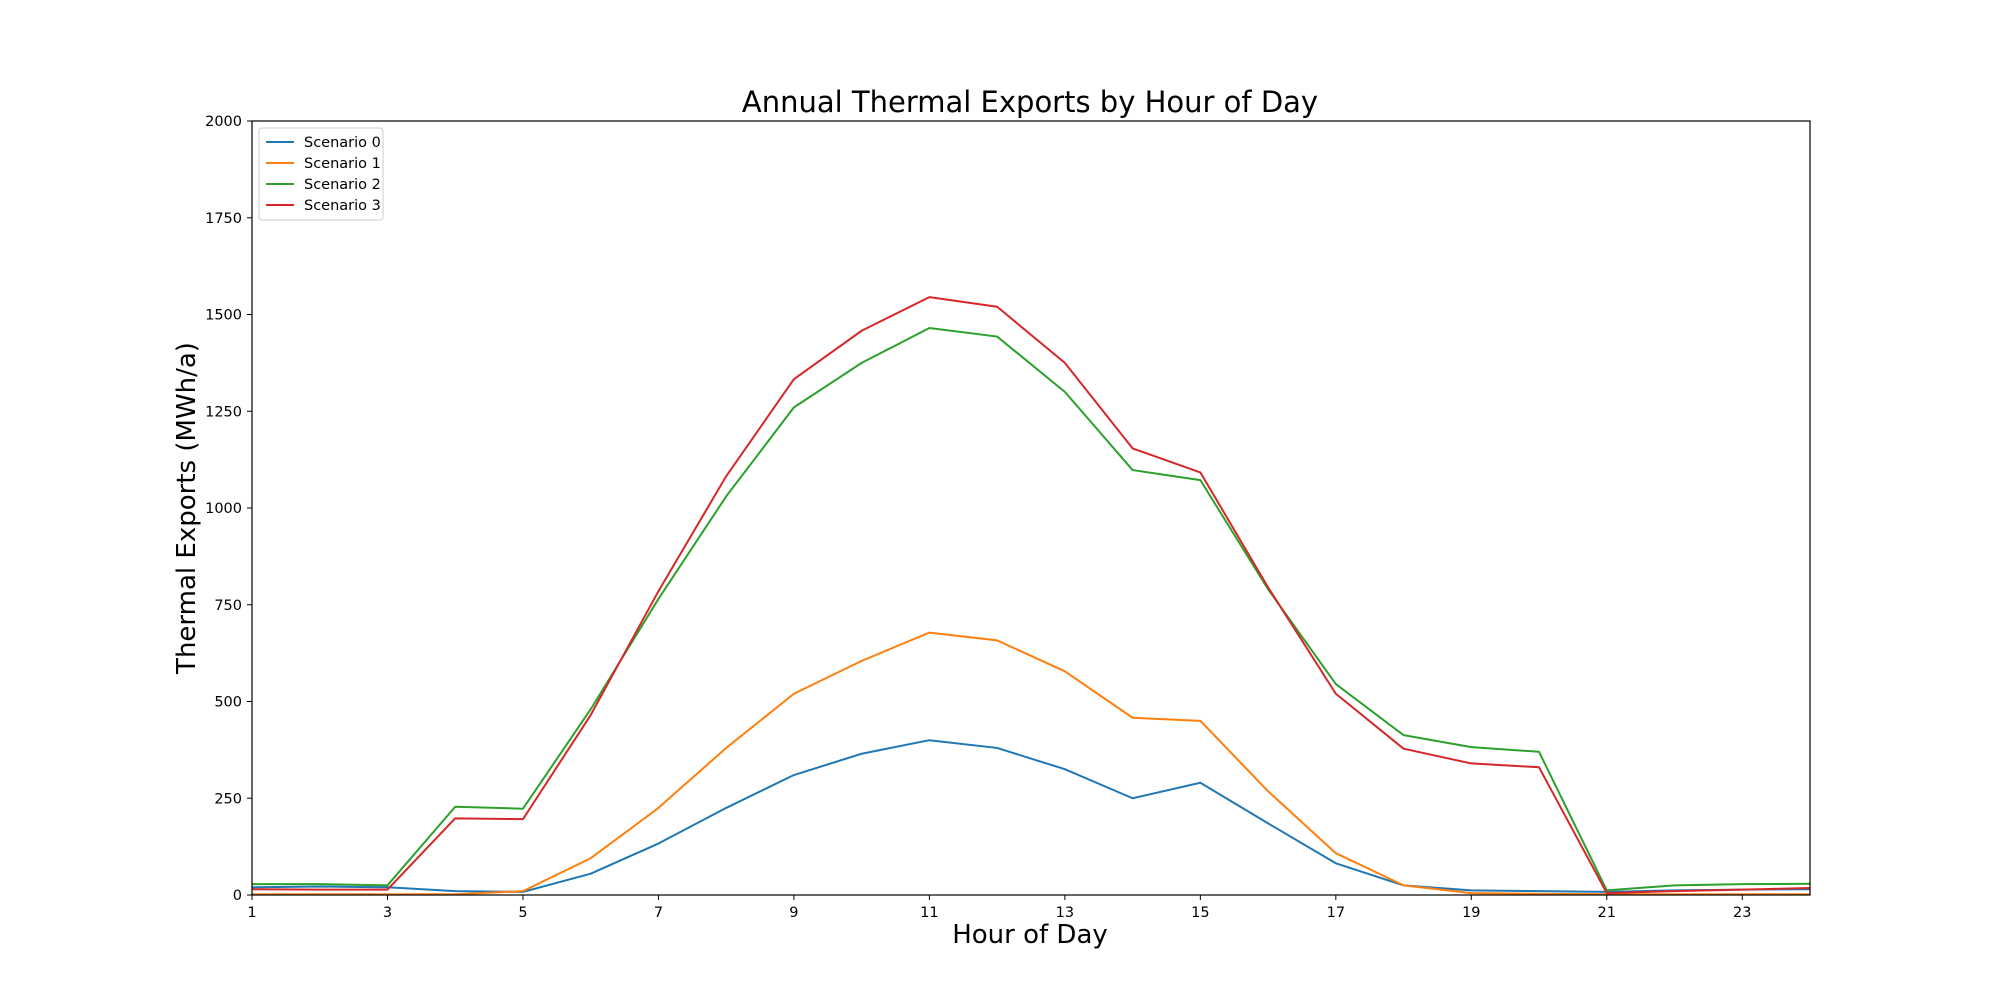  Describe the element at coordinates (1030, 102) in the screenshot. I see `chart-title: Annual Thermal Exports by Hour of Day` at that location.